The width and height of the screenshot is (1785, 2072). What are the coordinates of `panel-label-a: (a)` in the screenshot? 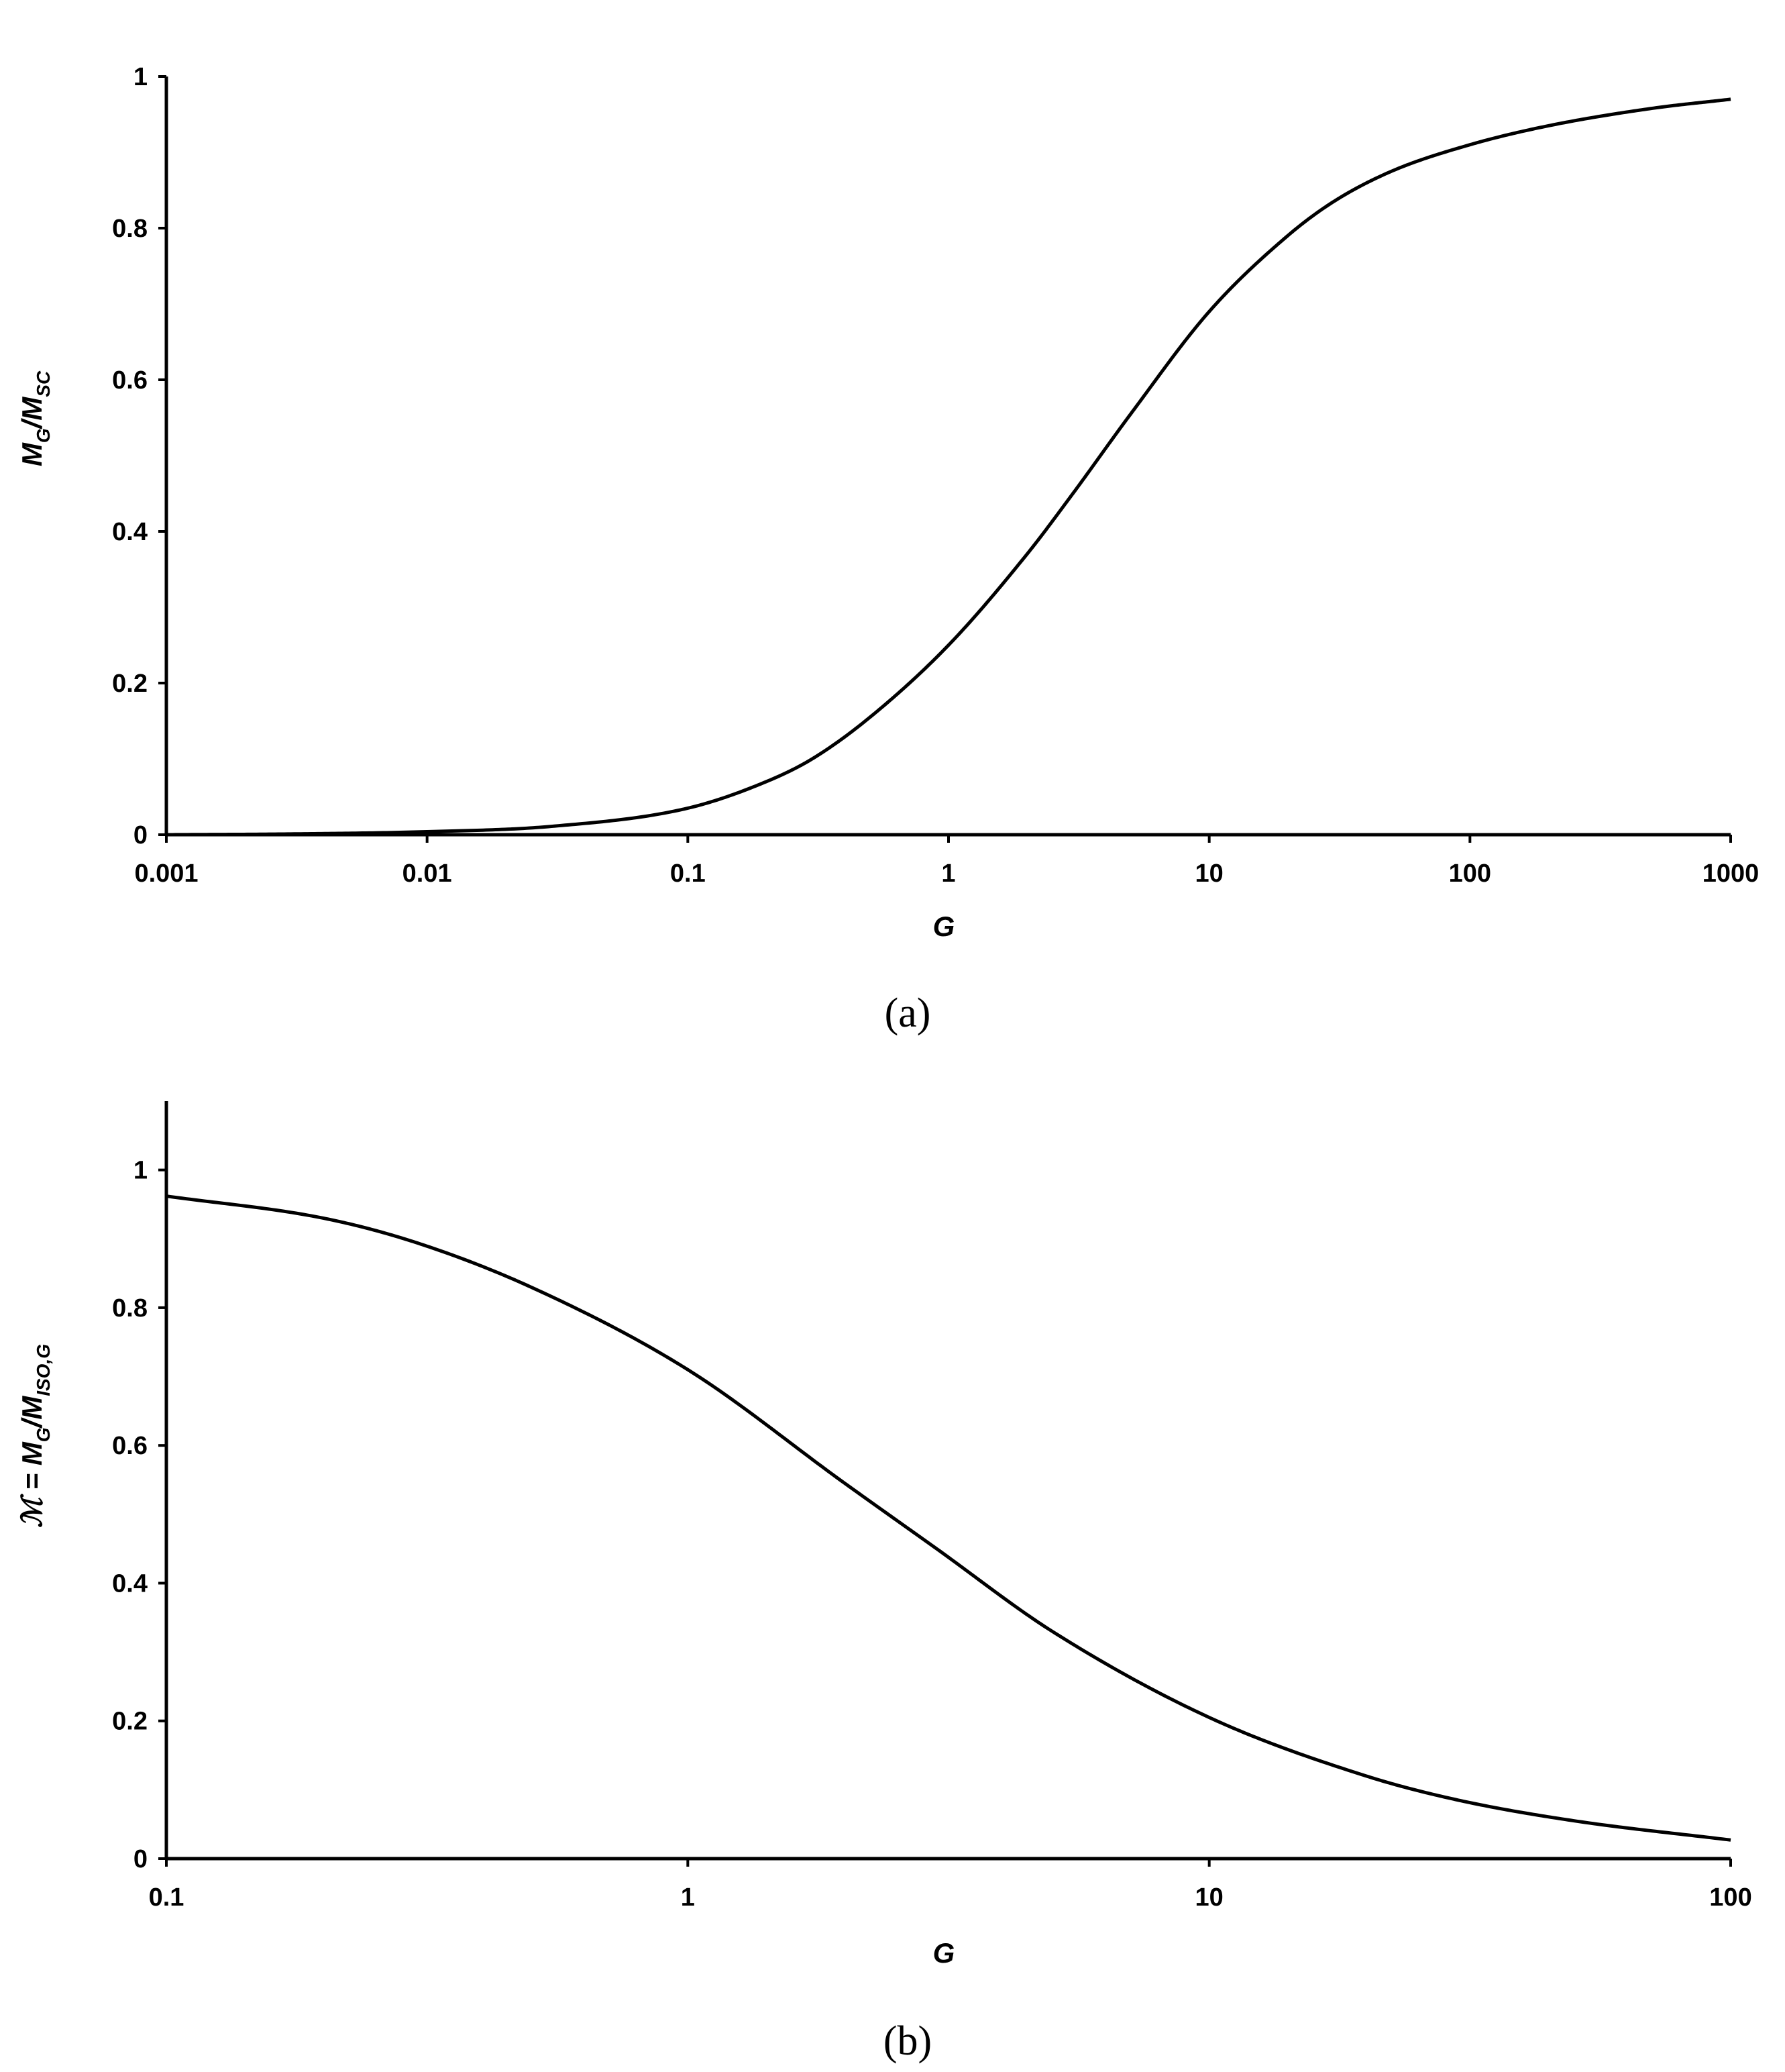 It's located at (908, 1013).